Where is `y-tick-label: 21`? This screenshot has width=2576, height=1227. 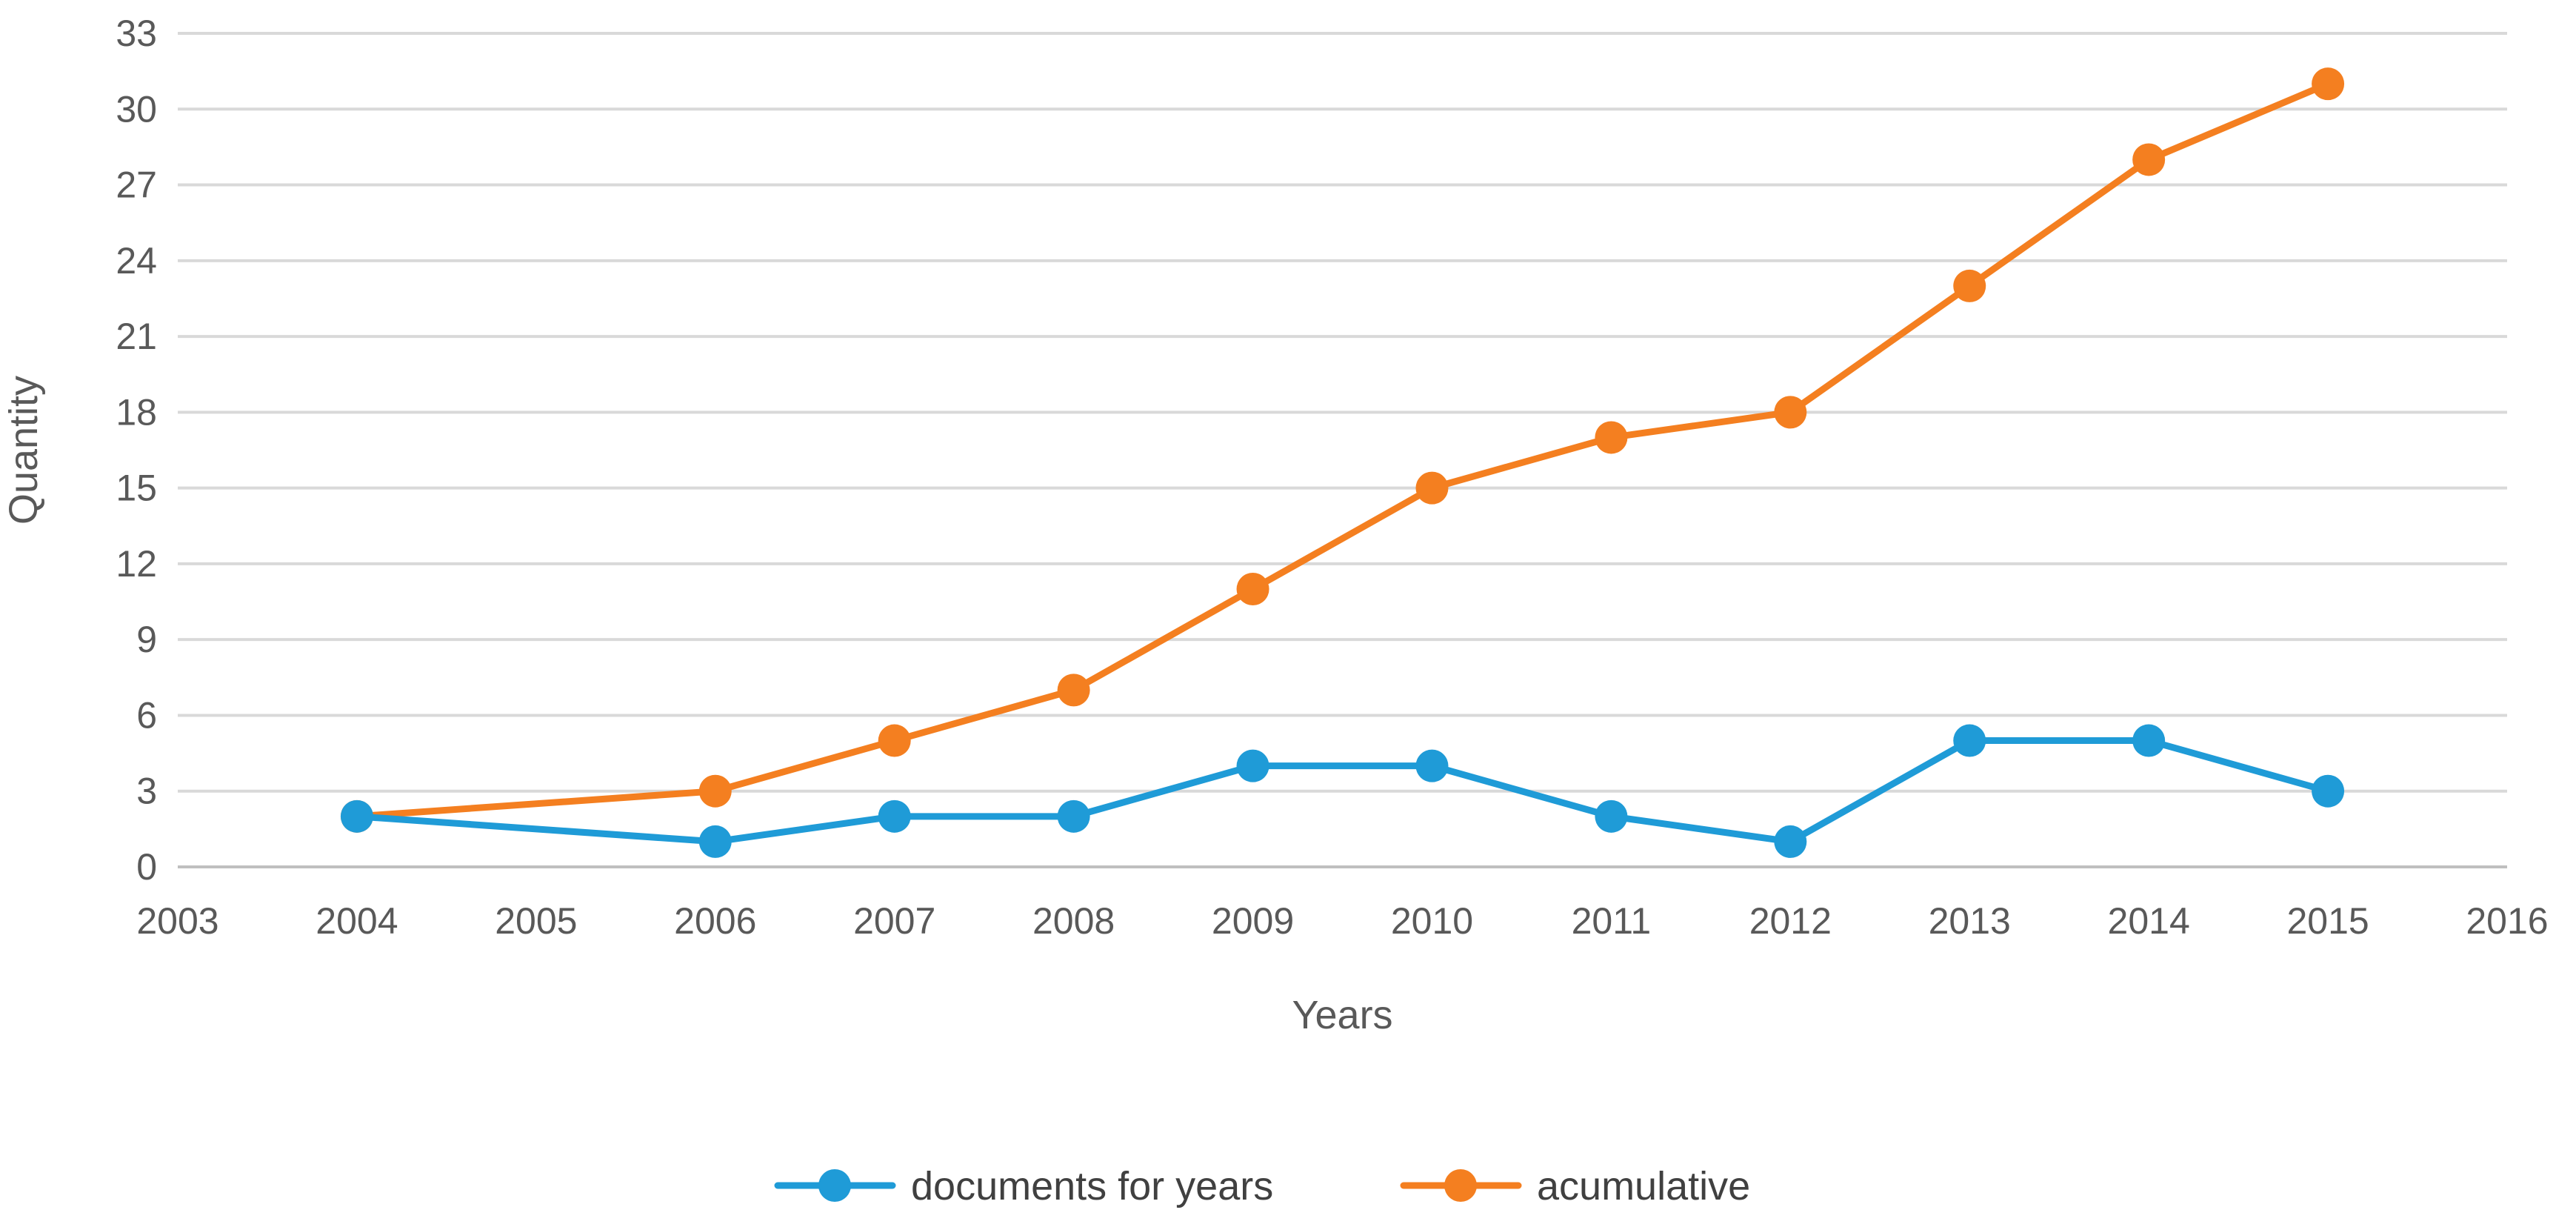
y-tick-label: 21 is located at coordinates (136, 336).